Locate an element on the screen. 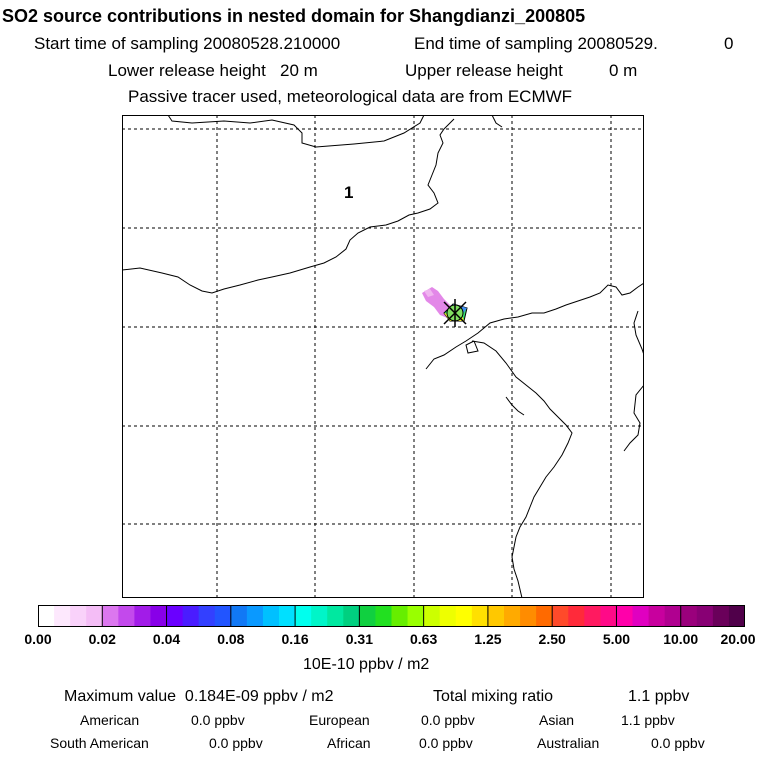 The width and height of the screenshot is (768, 768). australian-value: 0.0 ppbv is located at coordinates (678, 743).